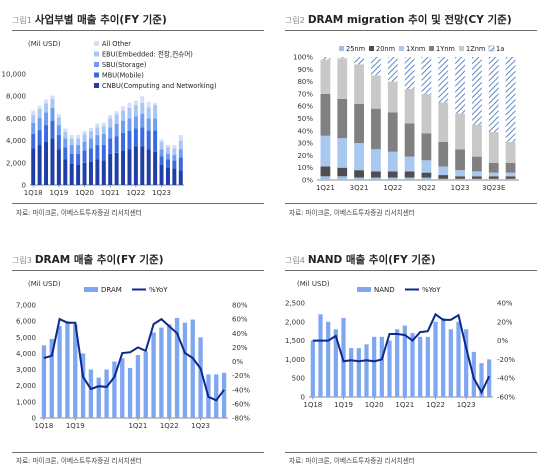 This screenshot has height=470, width=540. I want to click on y-tick-label: 10,000, so click(14, 75).